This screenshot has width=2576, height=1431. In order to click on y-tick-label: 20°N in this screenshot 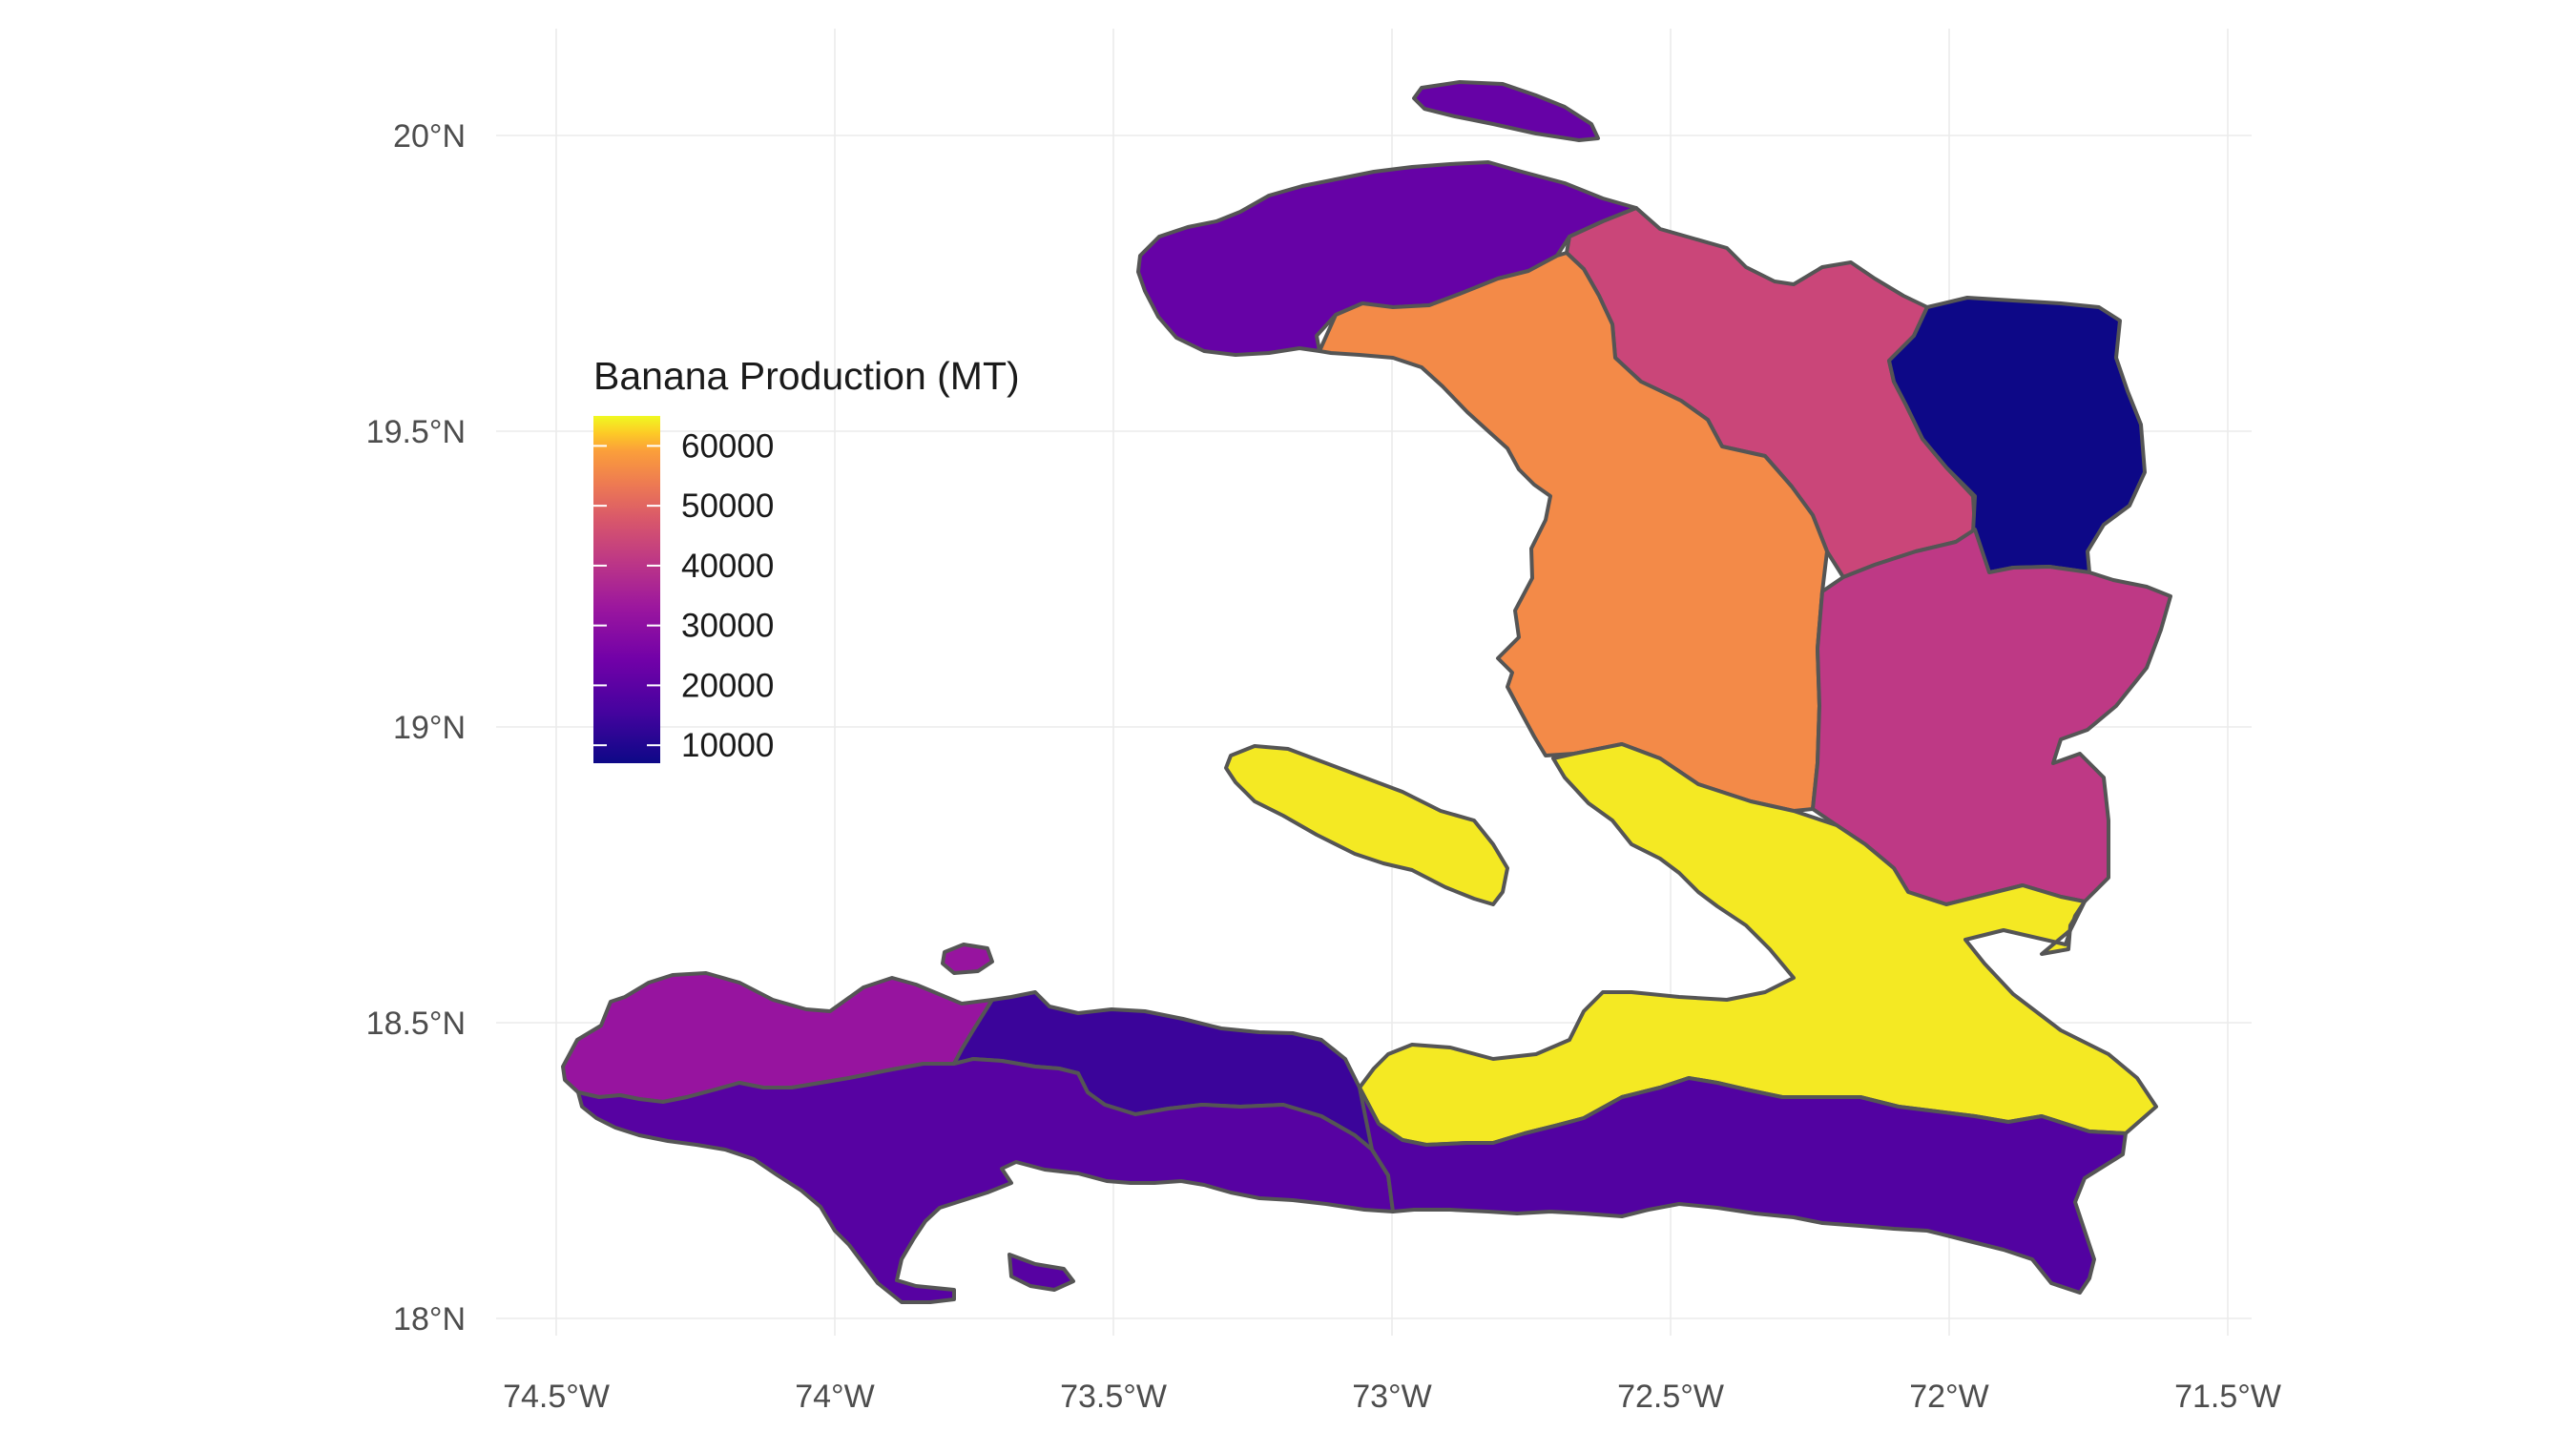, I will do `click(429, 136)`.